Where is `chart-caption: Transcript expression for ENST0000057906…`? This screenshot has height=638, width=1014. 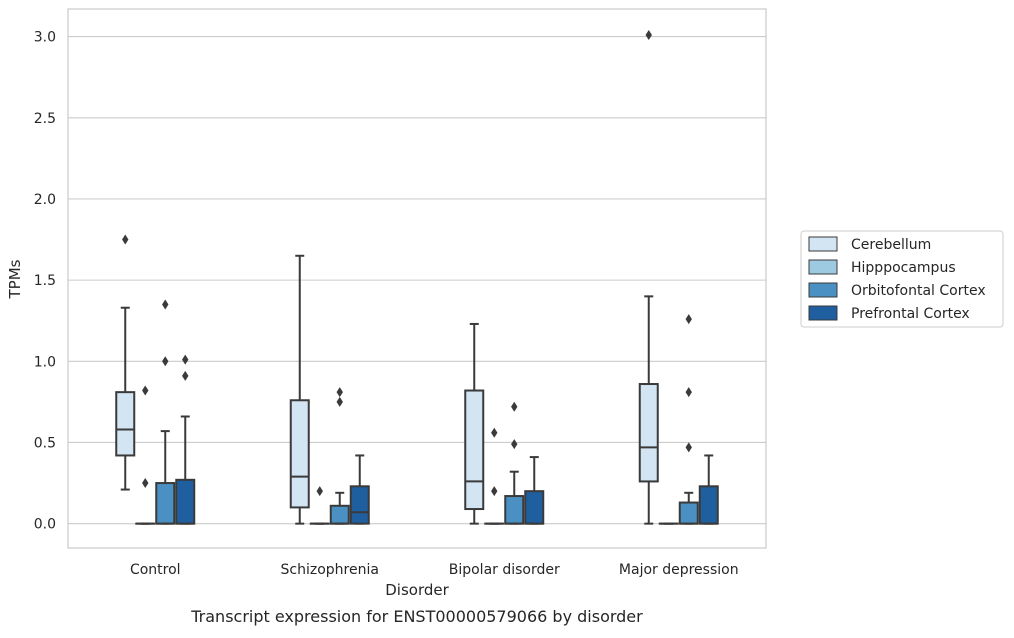 chart-caption: Transcript expression for ENST0000057906… is located at coordinates (416, 616).